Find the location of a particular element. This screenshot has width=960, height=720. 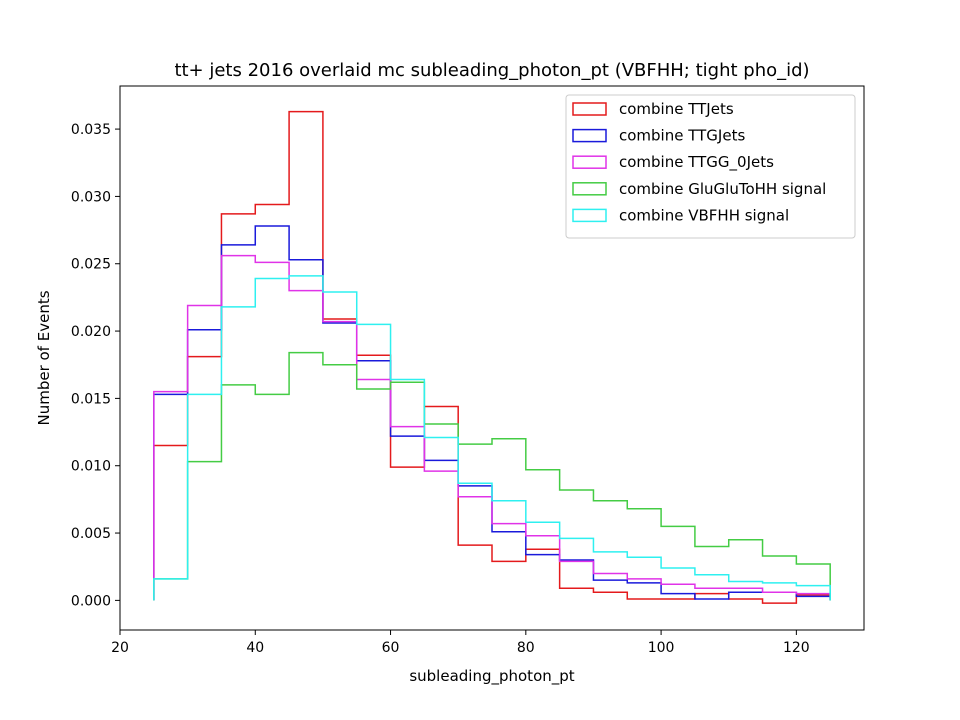

legend-label: combine TTJets is located at coordinates (676, 109).